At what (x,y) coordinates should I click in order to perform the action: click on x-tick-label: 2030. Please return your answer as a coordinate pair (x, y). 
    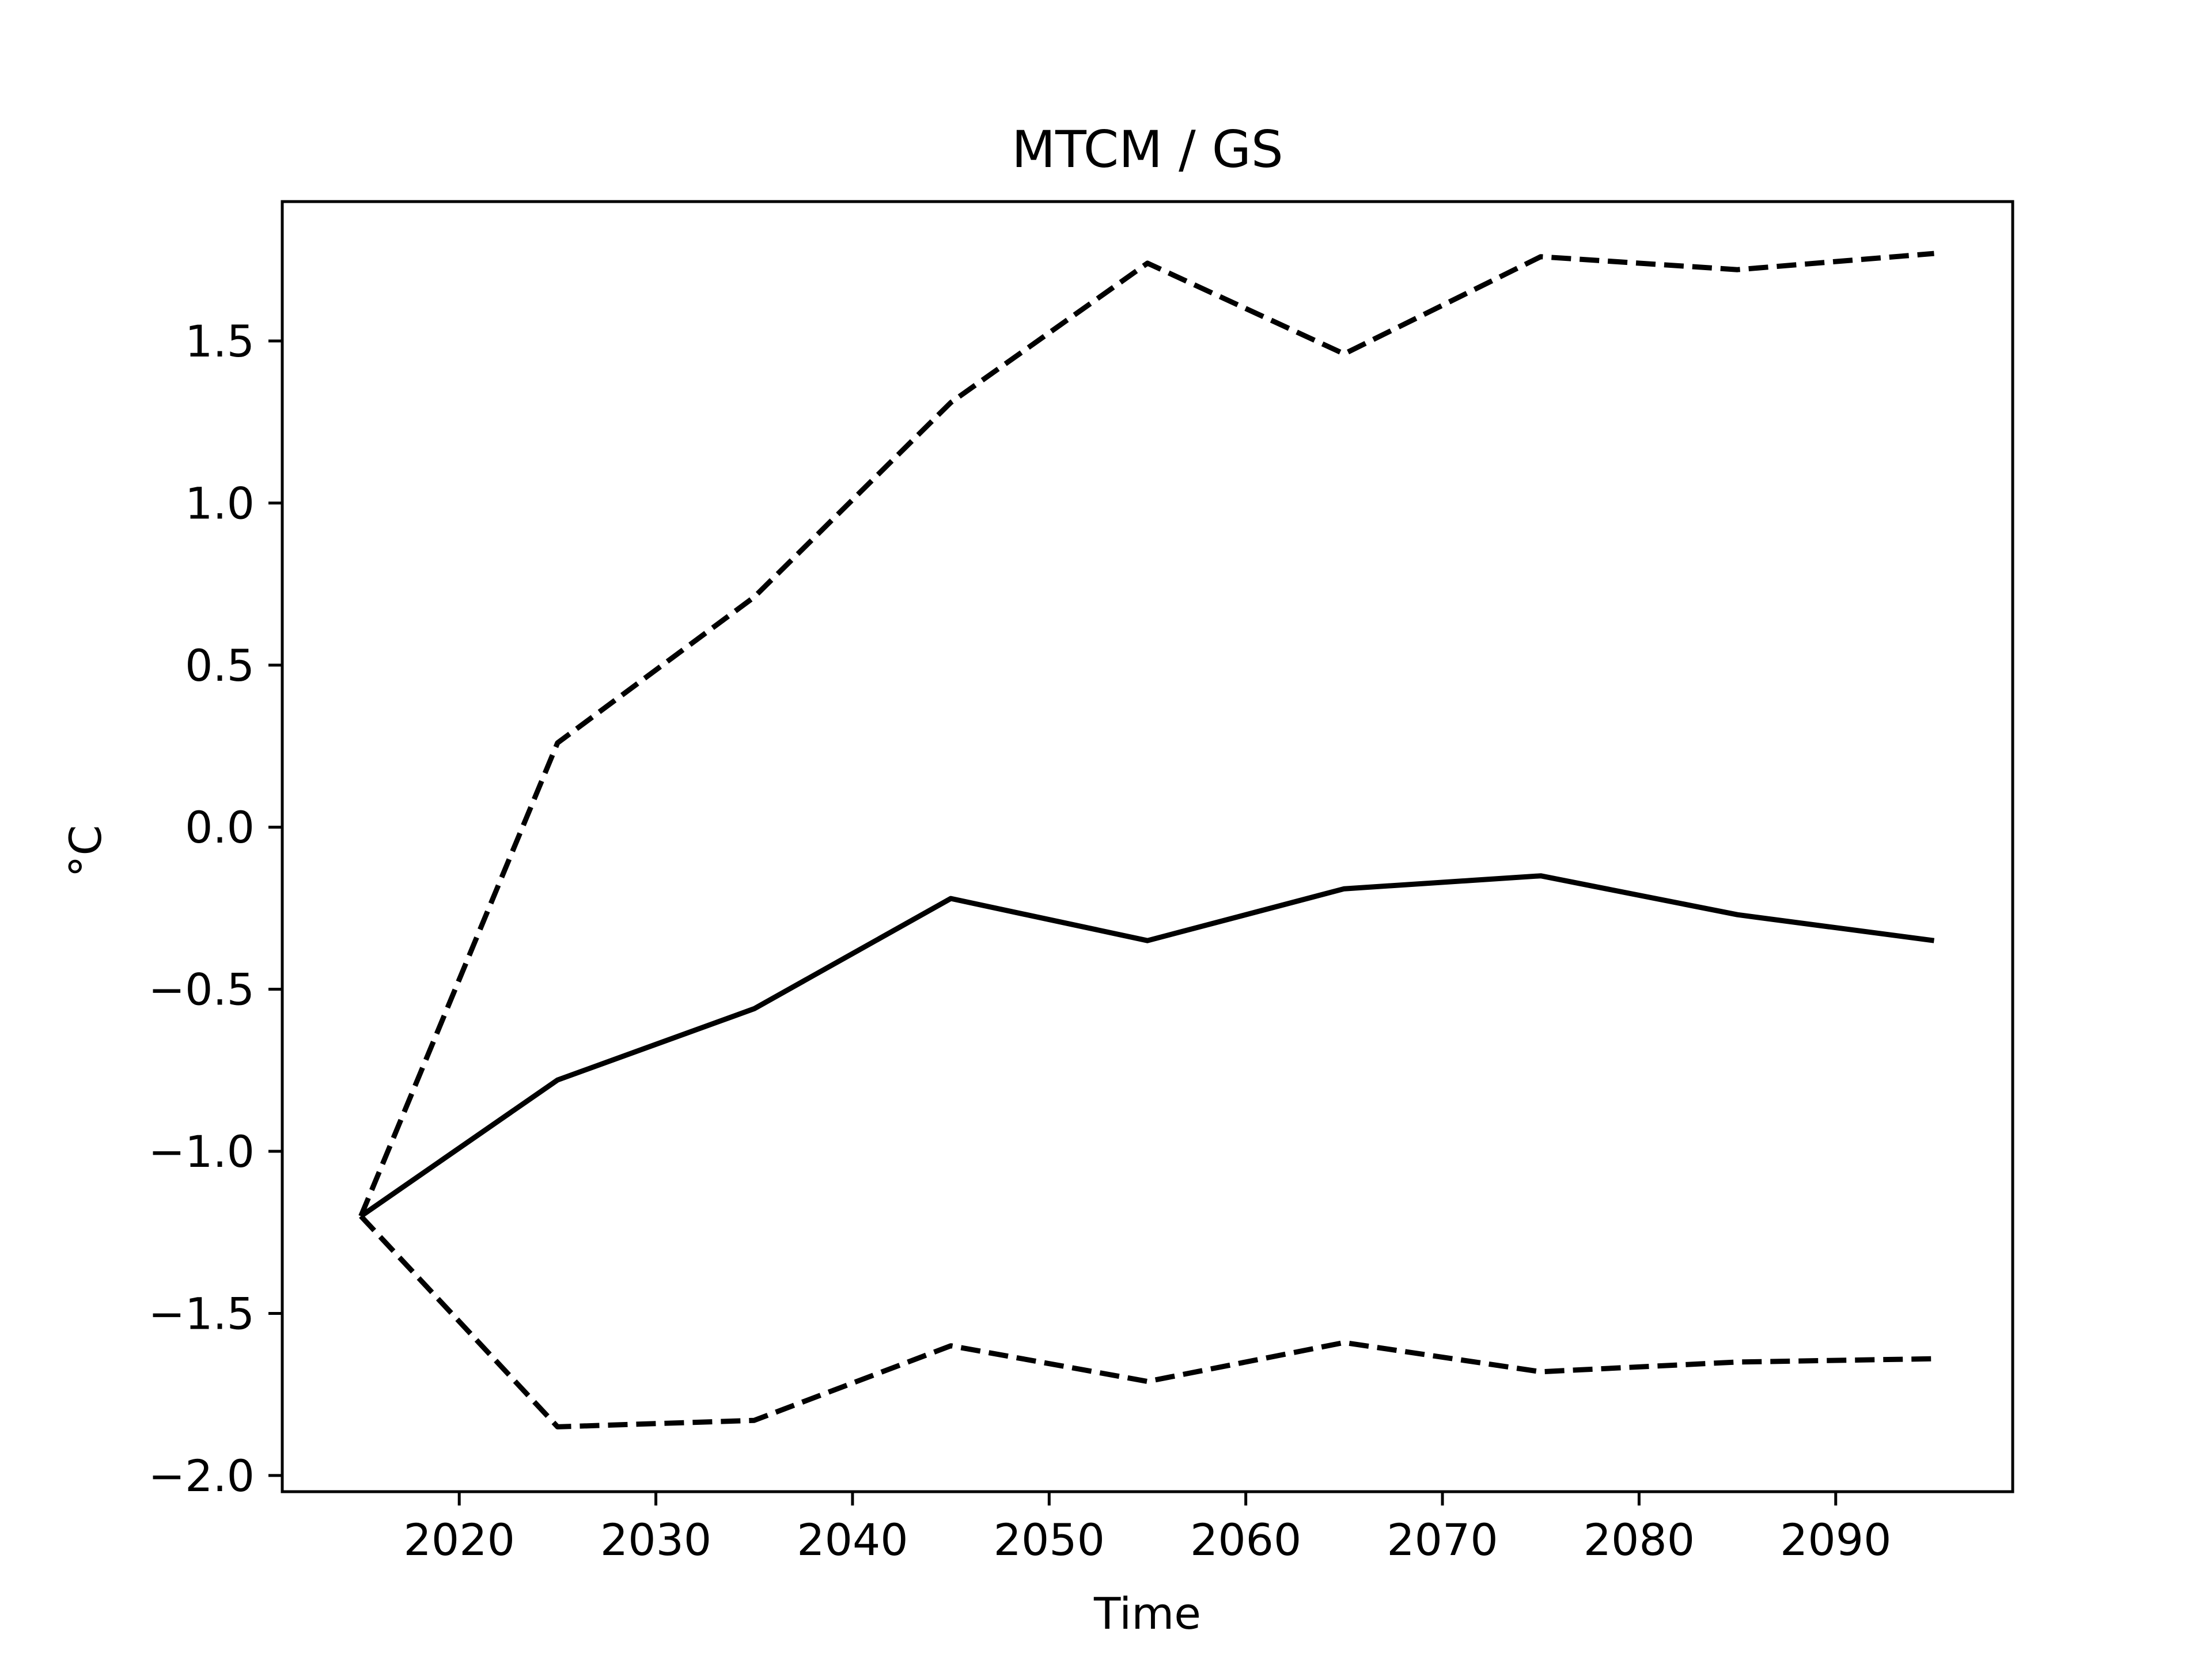
    Looking at the image, I should click on (655, 1539).